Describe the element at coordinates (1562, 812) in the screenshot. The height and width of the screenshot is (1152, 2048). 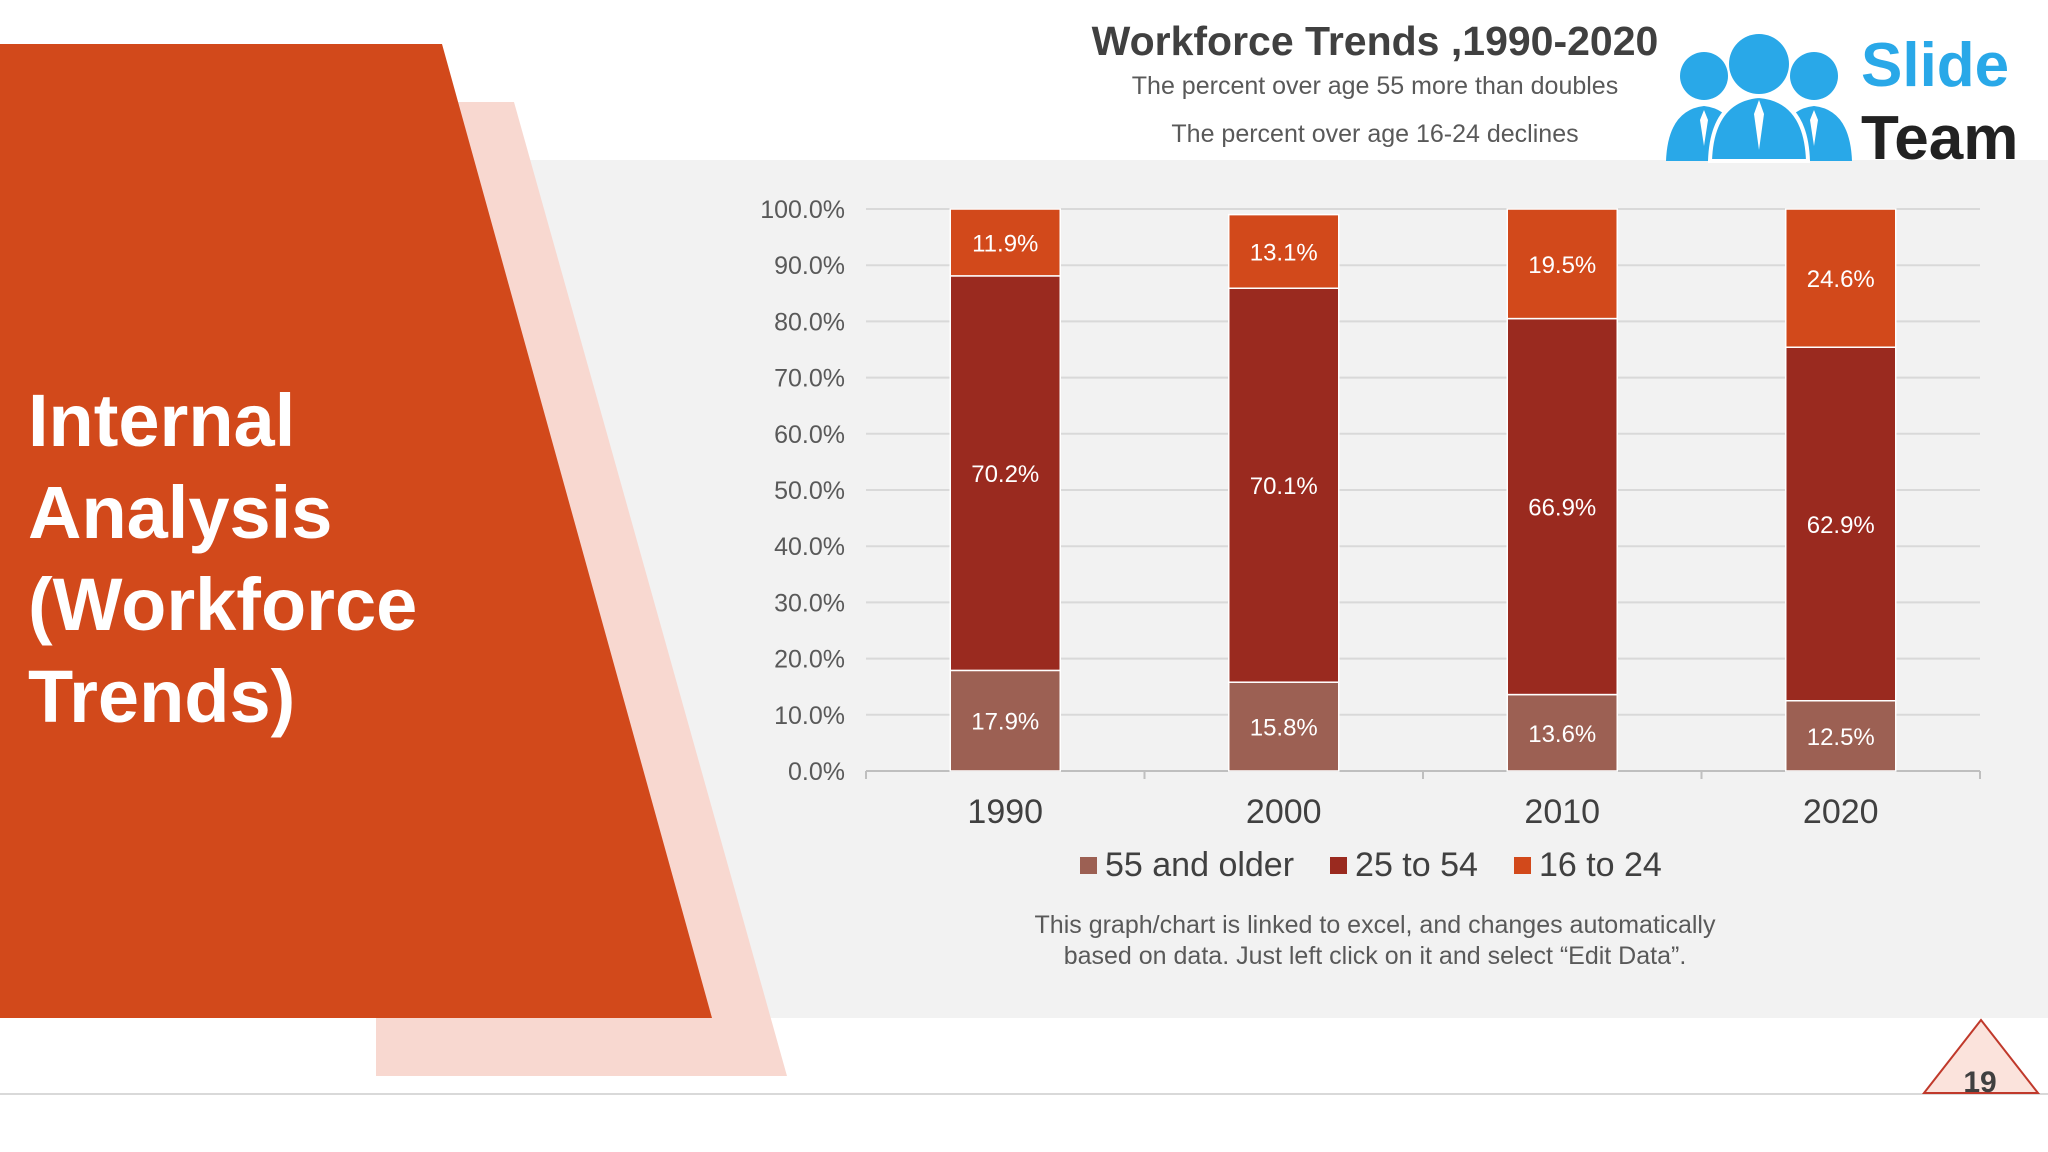
I see `x-tick-label: 2010` at that location.